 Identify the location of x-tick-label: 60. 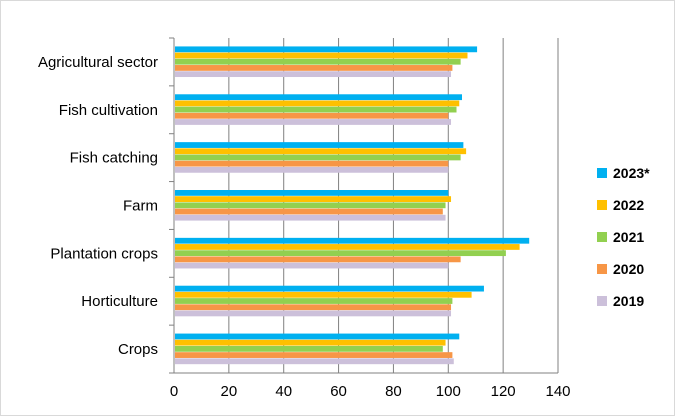
(338, 391).